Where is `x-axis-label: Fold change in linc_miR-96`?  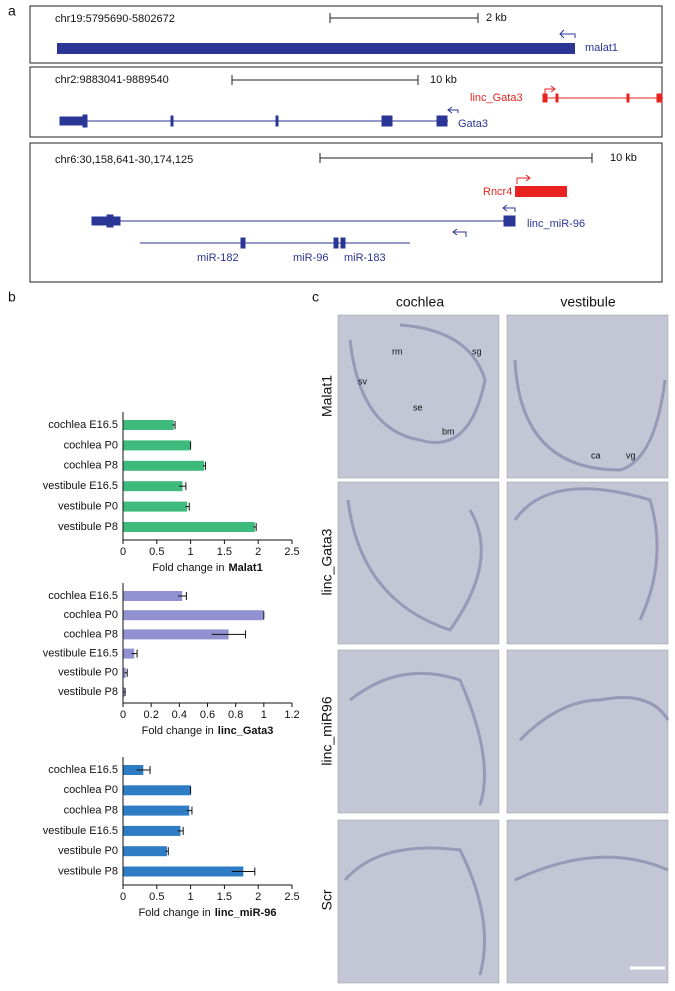 x-axis-label: Fold change in linc_miR-96 is located at coordinates (208, 913).